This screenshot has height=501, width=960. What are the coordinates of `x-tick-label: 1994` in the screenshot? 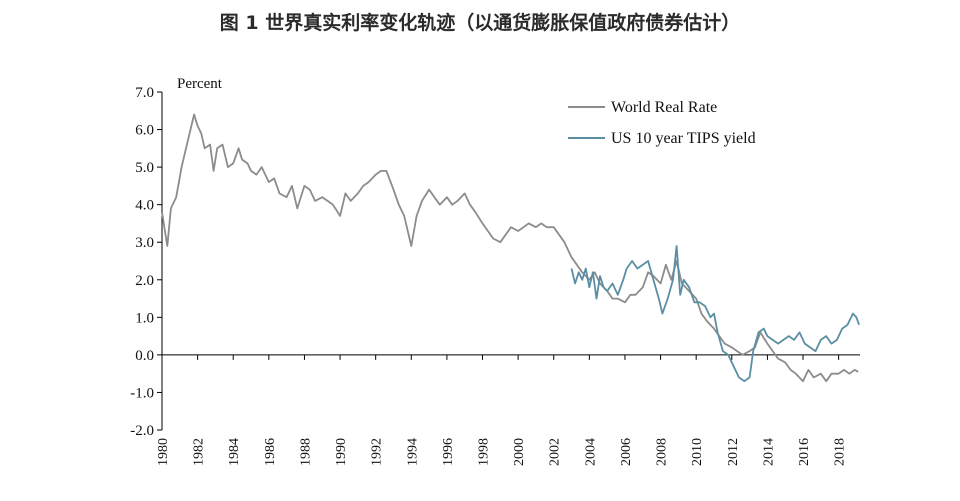 It's located at (412, 452).